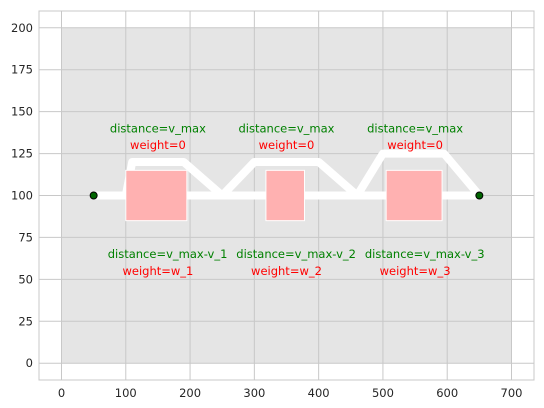 This screenshot has width=544, height=408. What do you see at coordinates (22, 28) in the screenshot?
I see `y-tick-label: 200` at bounding box center [22, 28].